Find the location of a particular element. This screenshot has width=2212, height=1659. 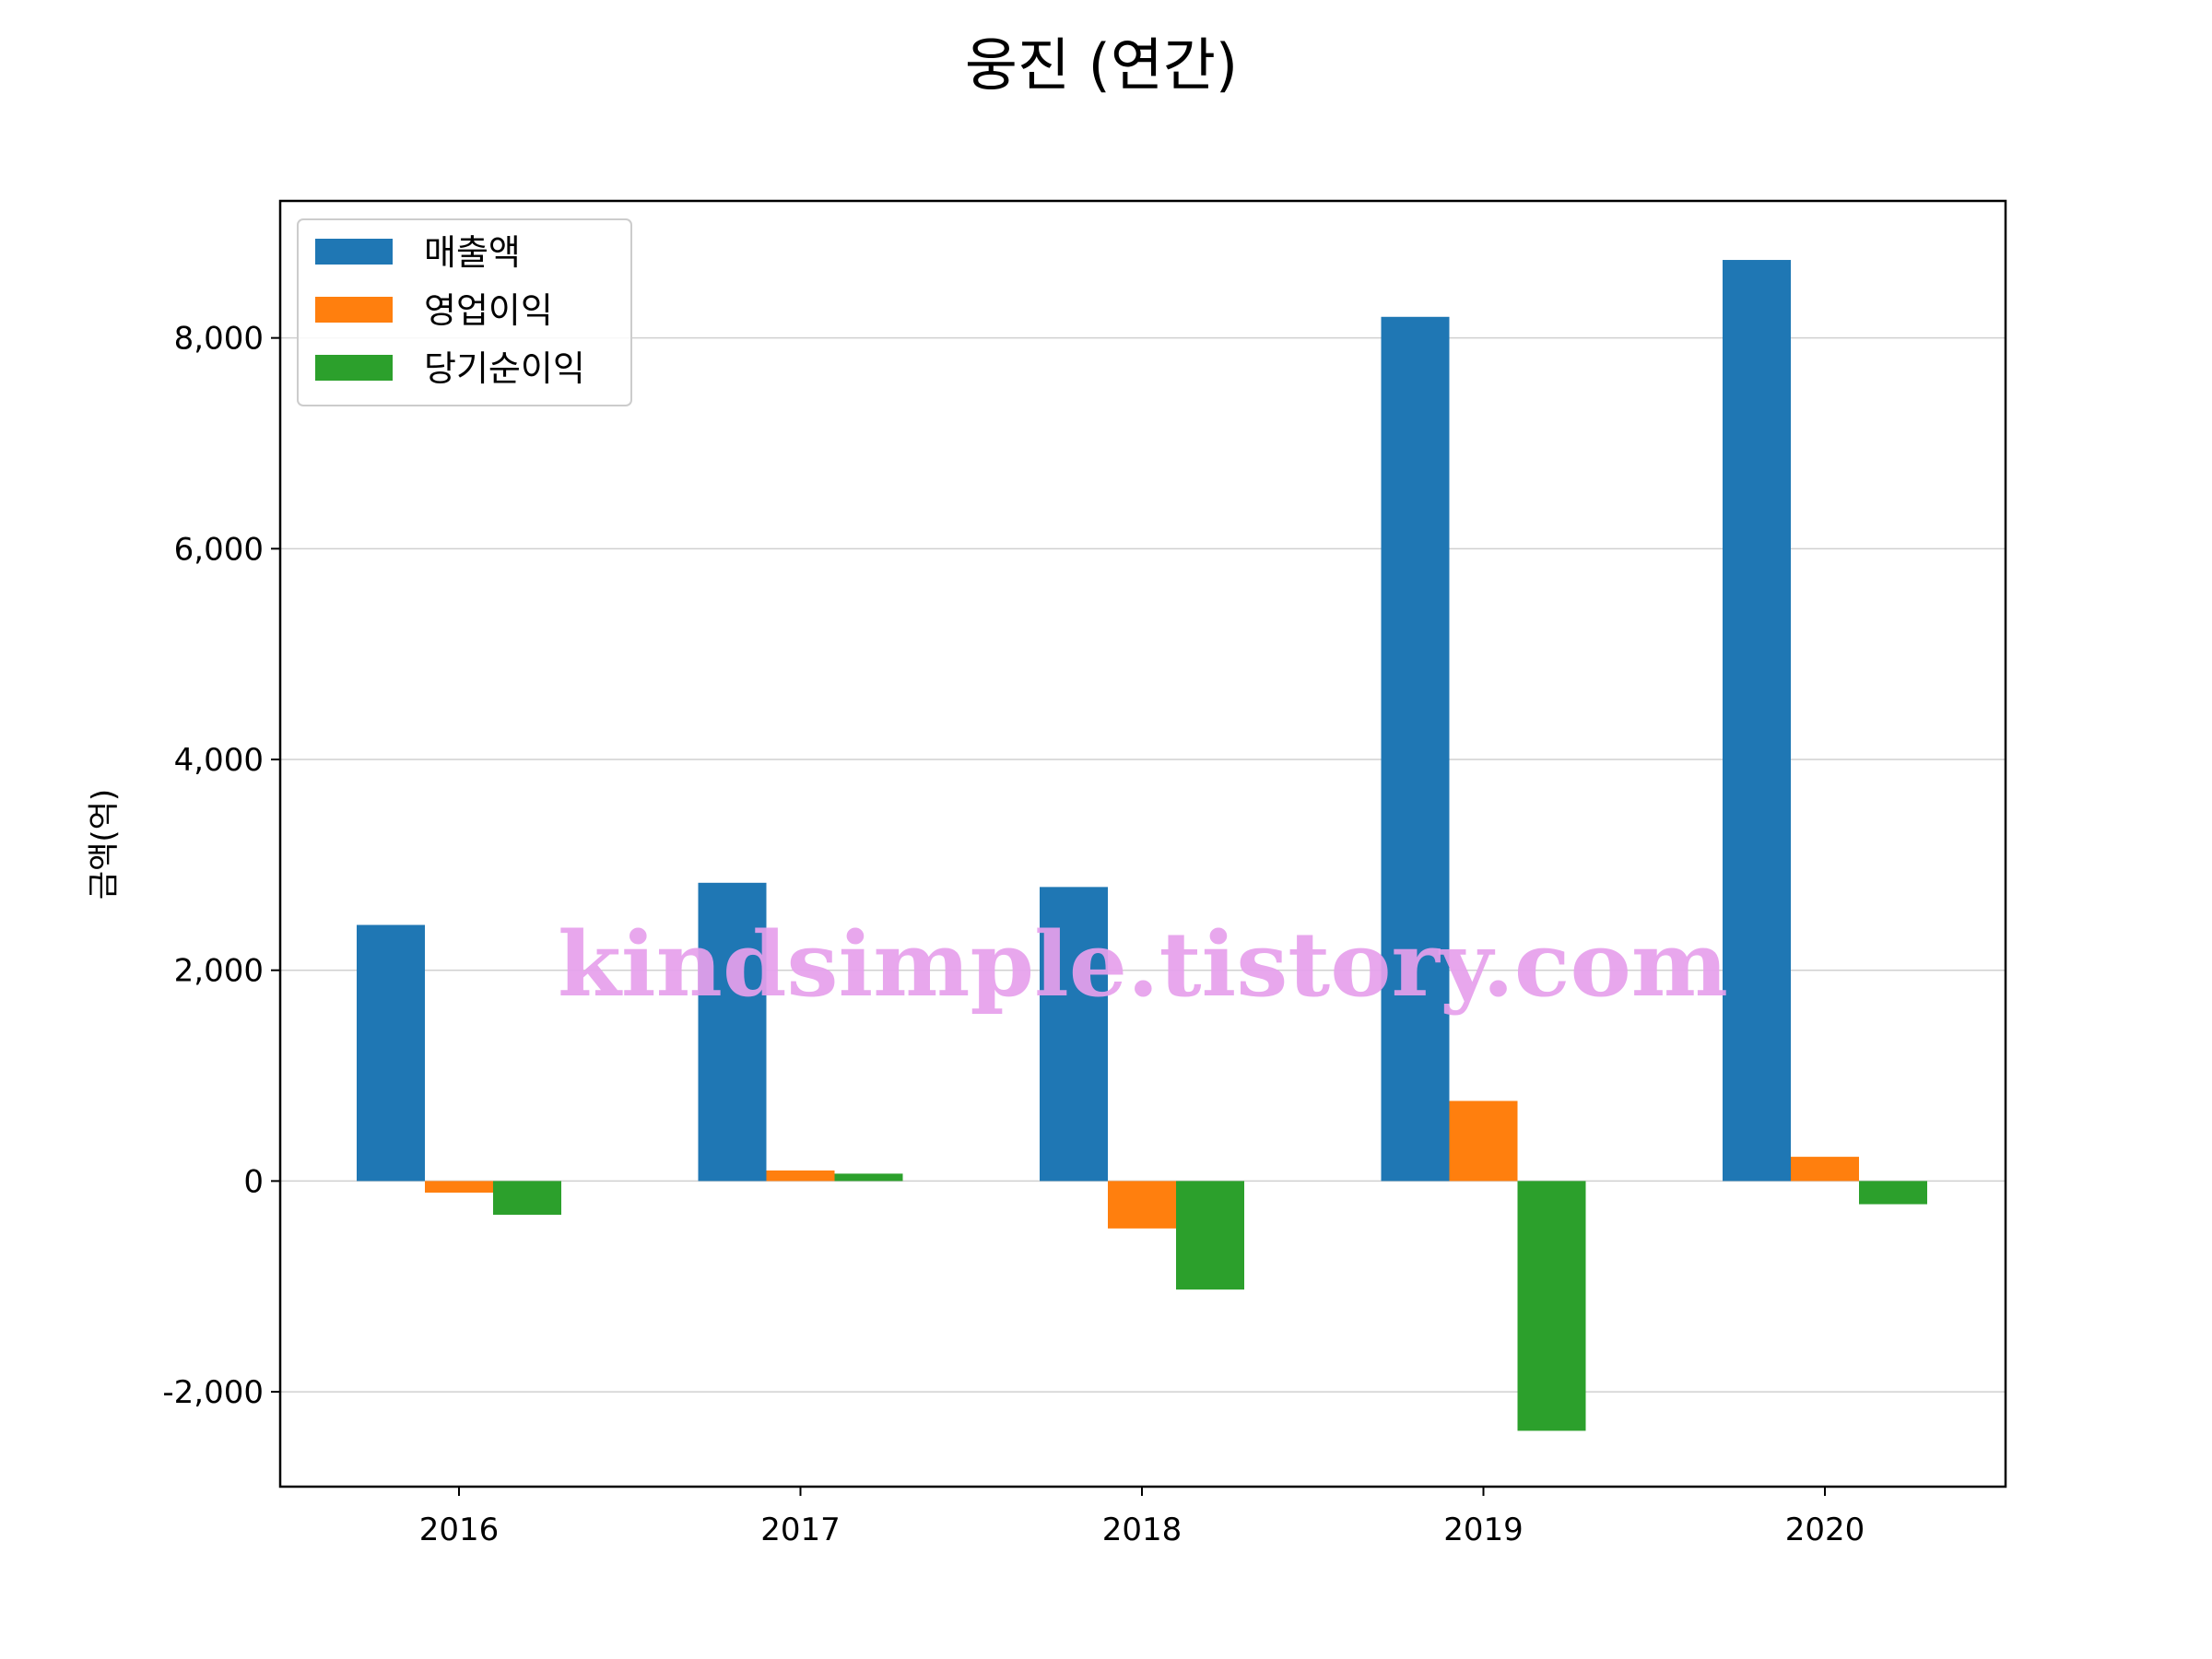

legend-entry-label: 당기순이익 is located at coordinates (504, 368).